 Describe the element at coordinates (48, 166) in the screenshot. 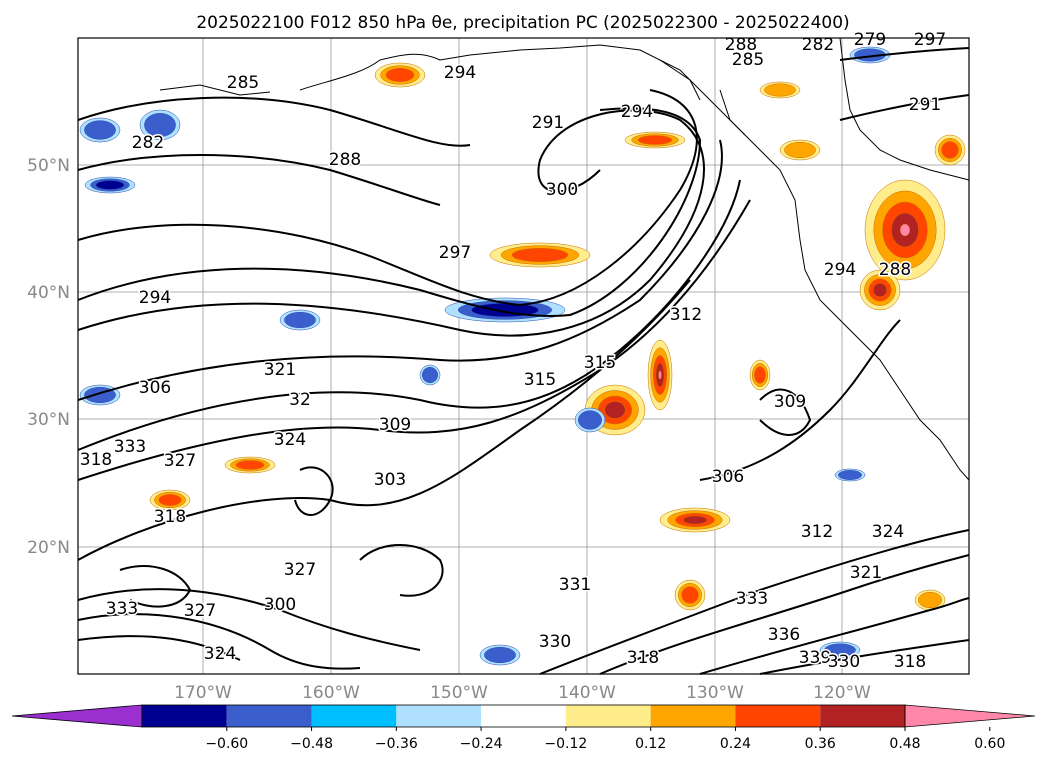

I see `lat-tick-label: 50°N` at that location.